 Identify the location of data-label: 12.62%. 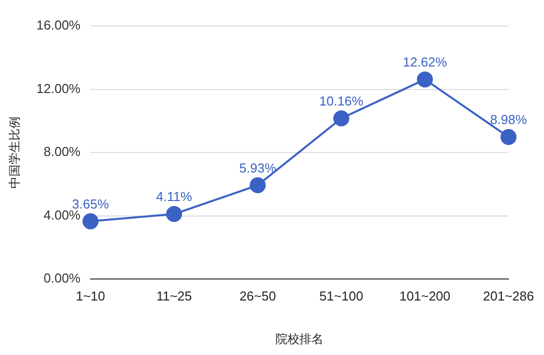
(425, 62).